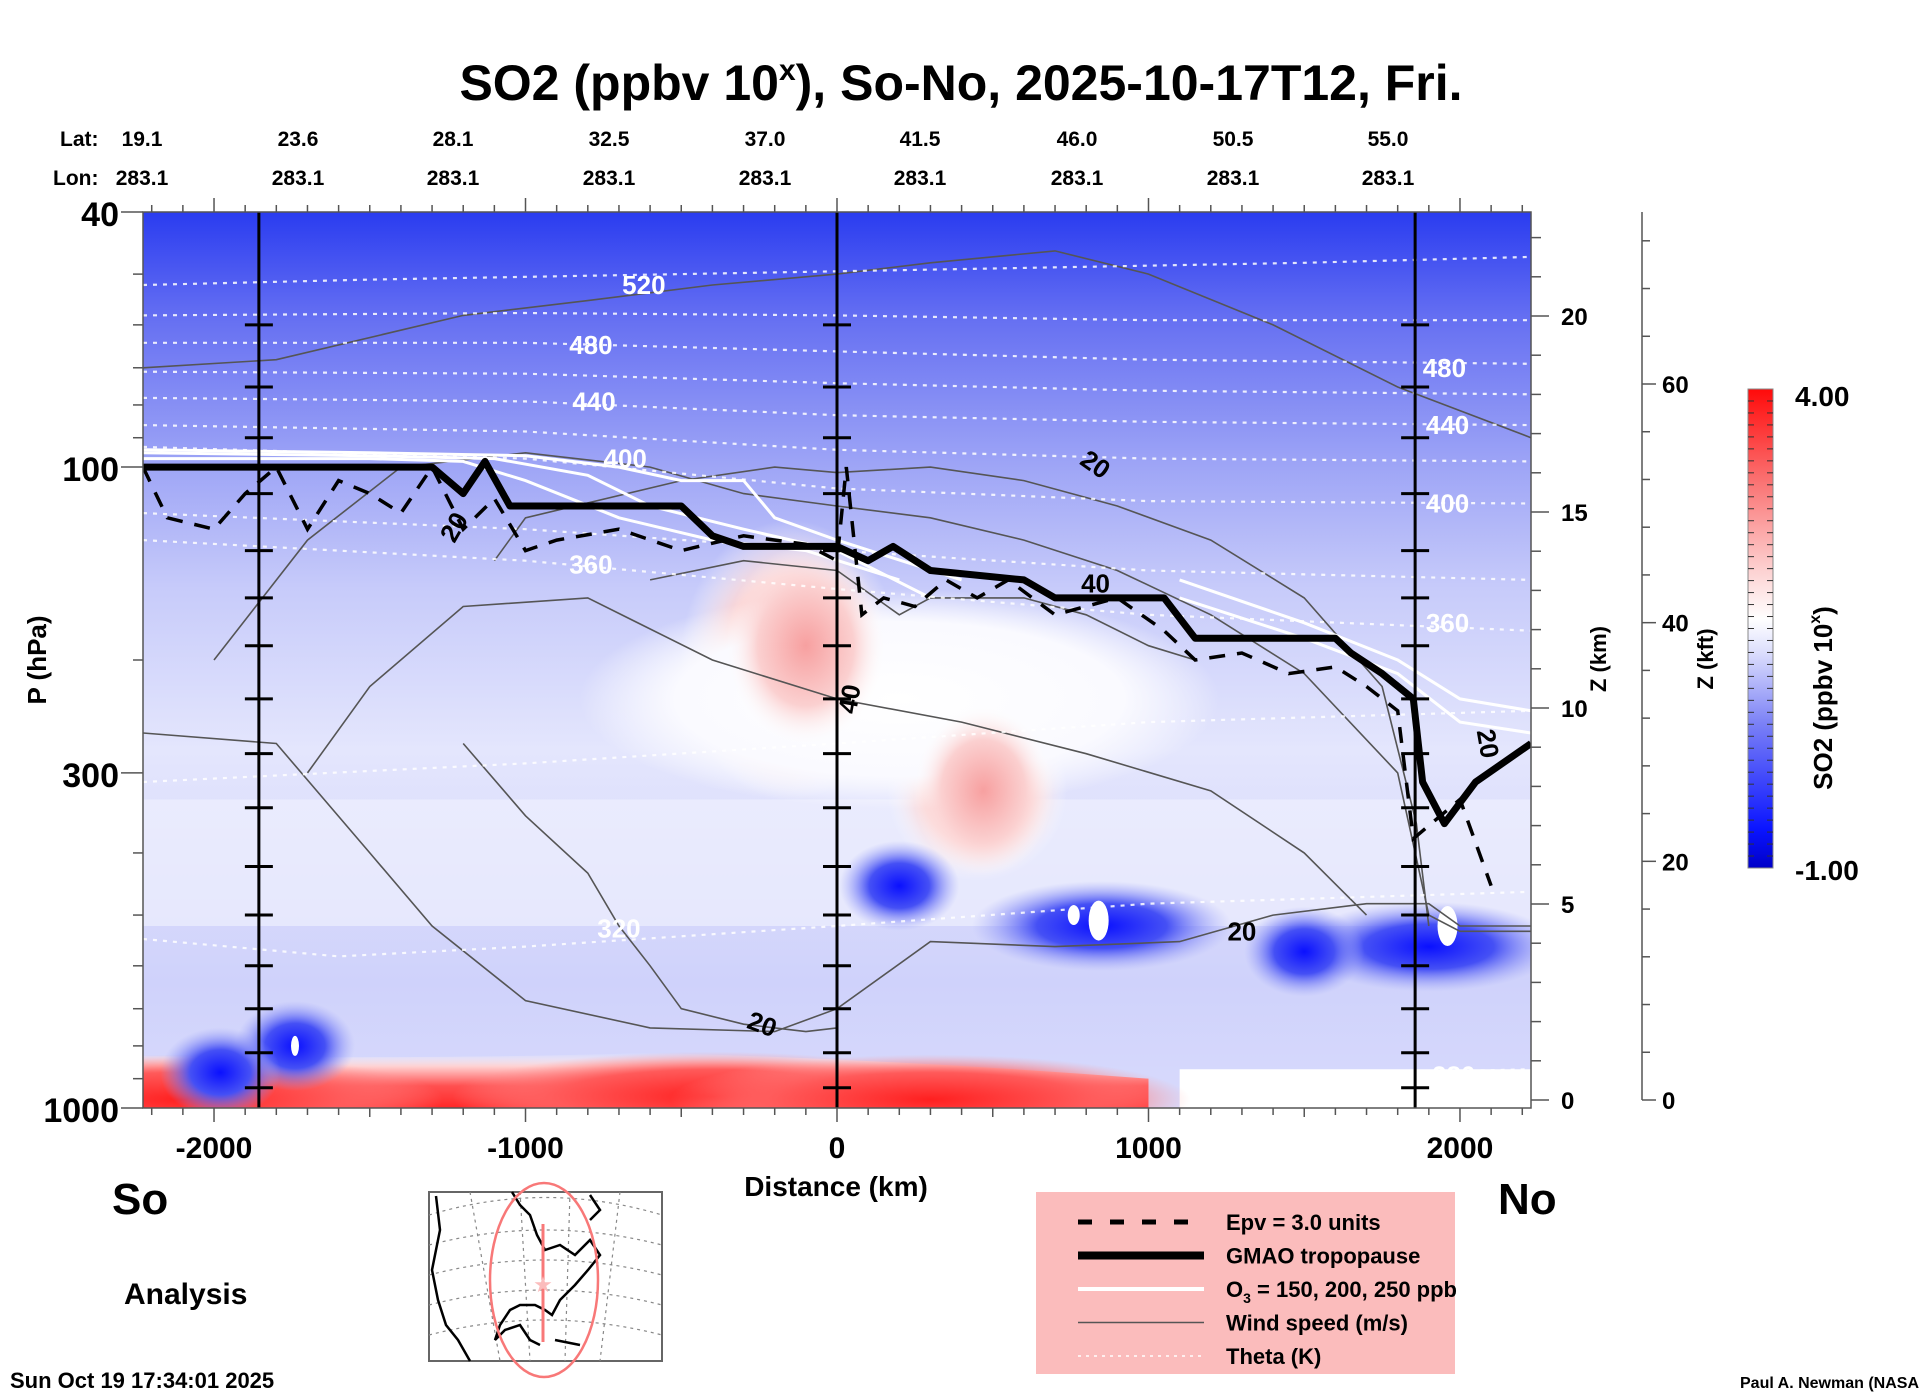 The width and height of the screenshot is (1926, 1394). I want to click on legend-label: Epv = 3.0 units, so click(1303, 1222).